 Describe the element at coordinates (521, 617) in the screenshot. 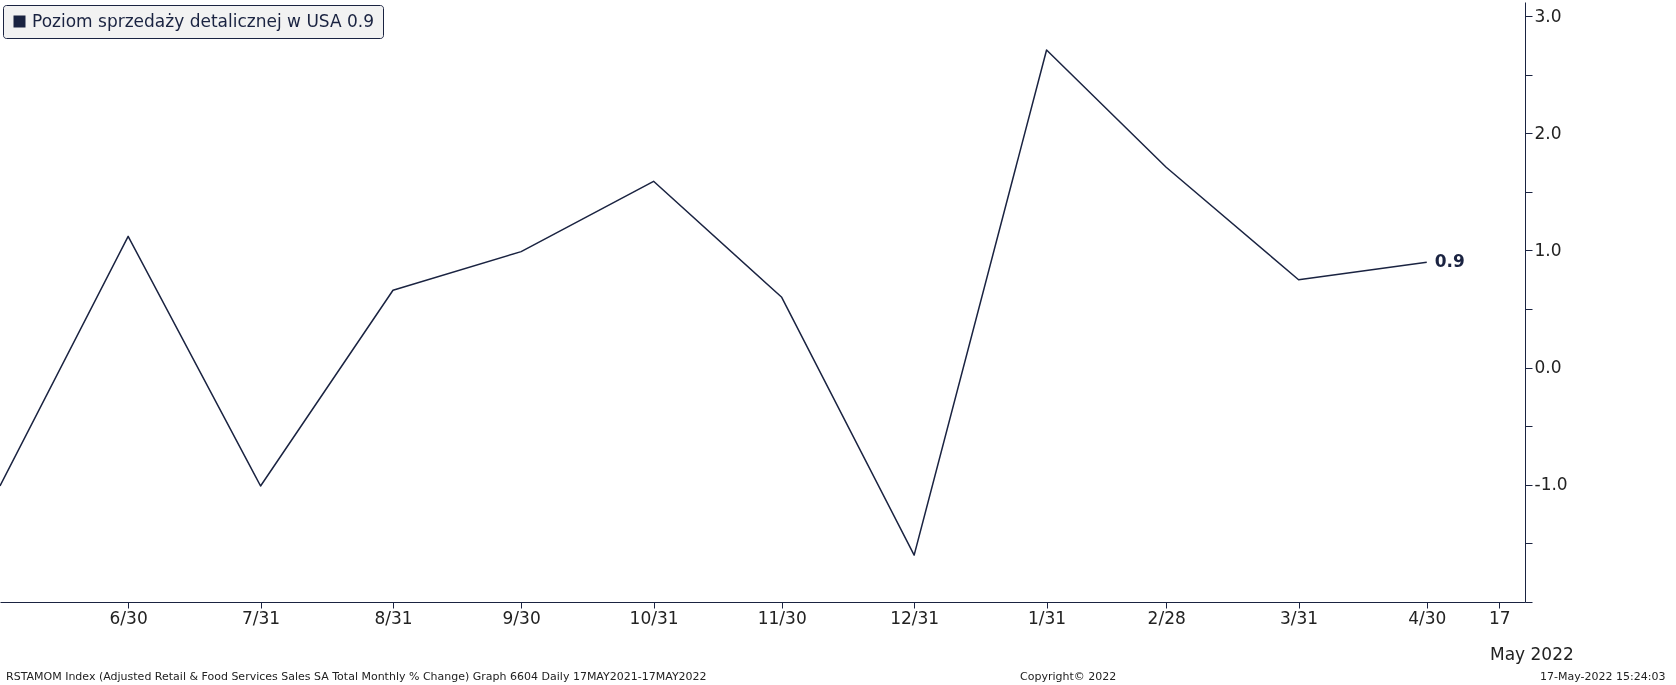

I see `x-tick-label: 9/30` at that location.